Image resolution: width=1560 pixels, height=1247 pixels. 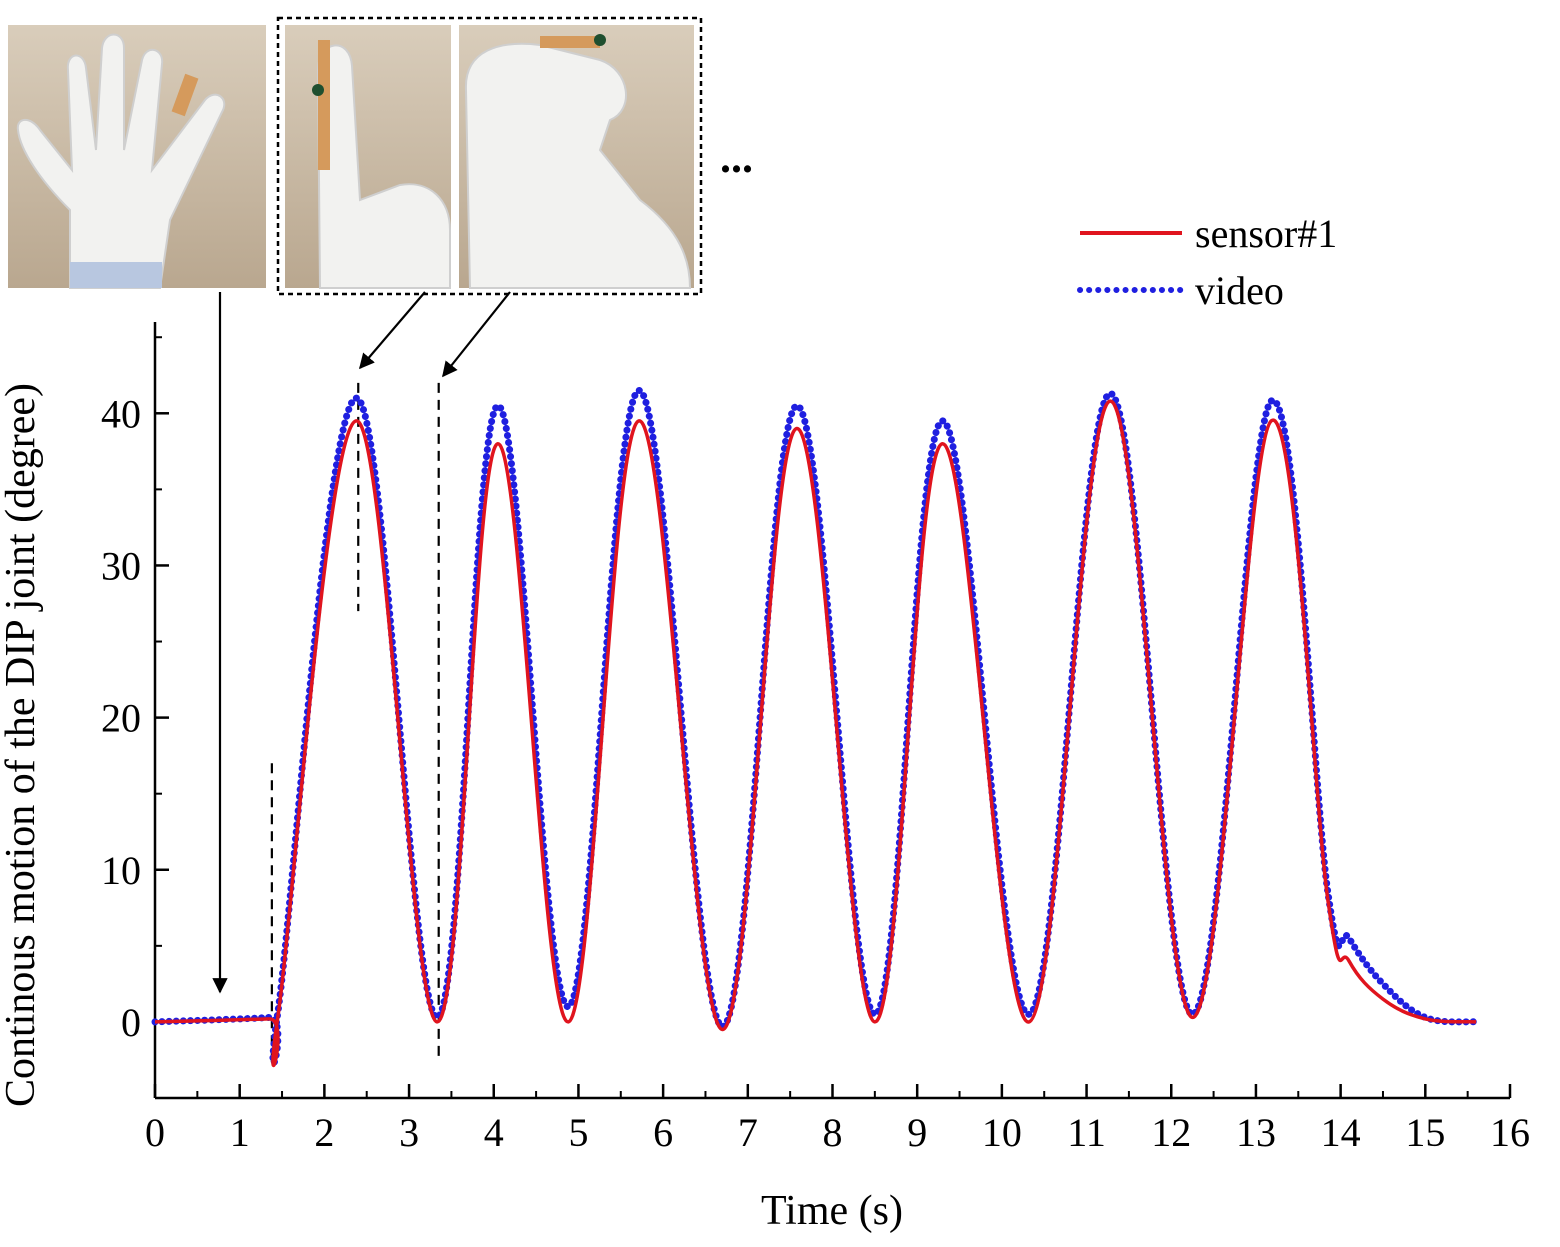 What do you see at coordinates (1171, 1132) in the screenshot?
I see `x-tick-label: 12` at bounding box center [1171, 1132].